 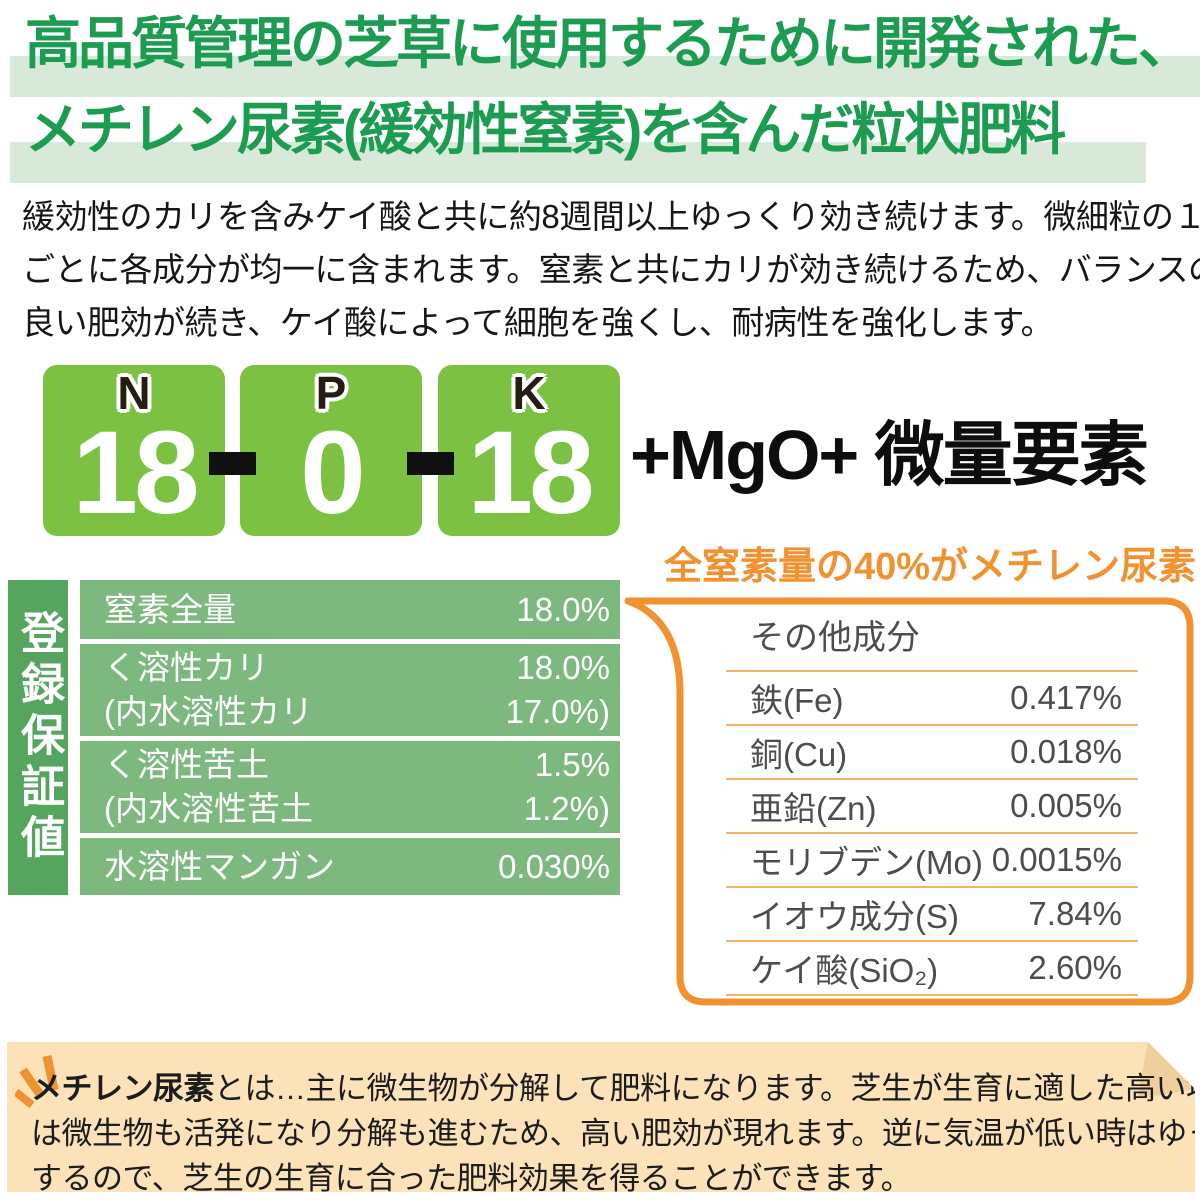 I want to click on npk-box-phosphorus: P 0, so click(x=331, y=450).